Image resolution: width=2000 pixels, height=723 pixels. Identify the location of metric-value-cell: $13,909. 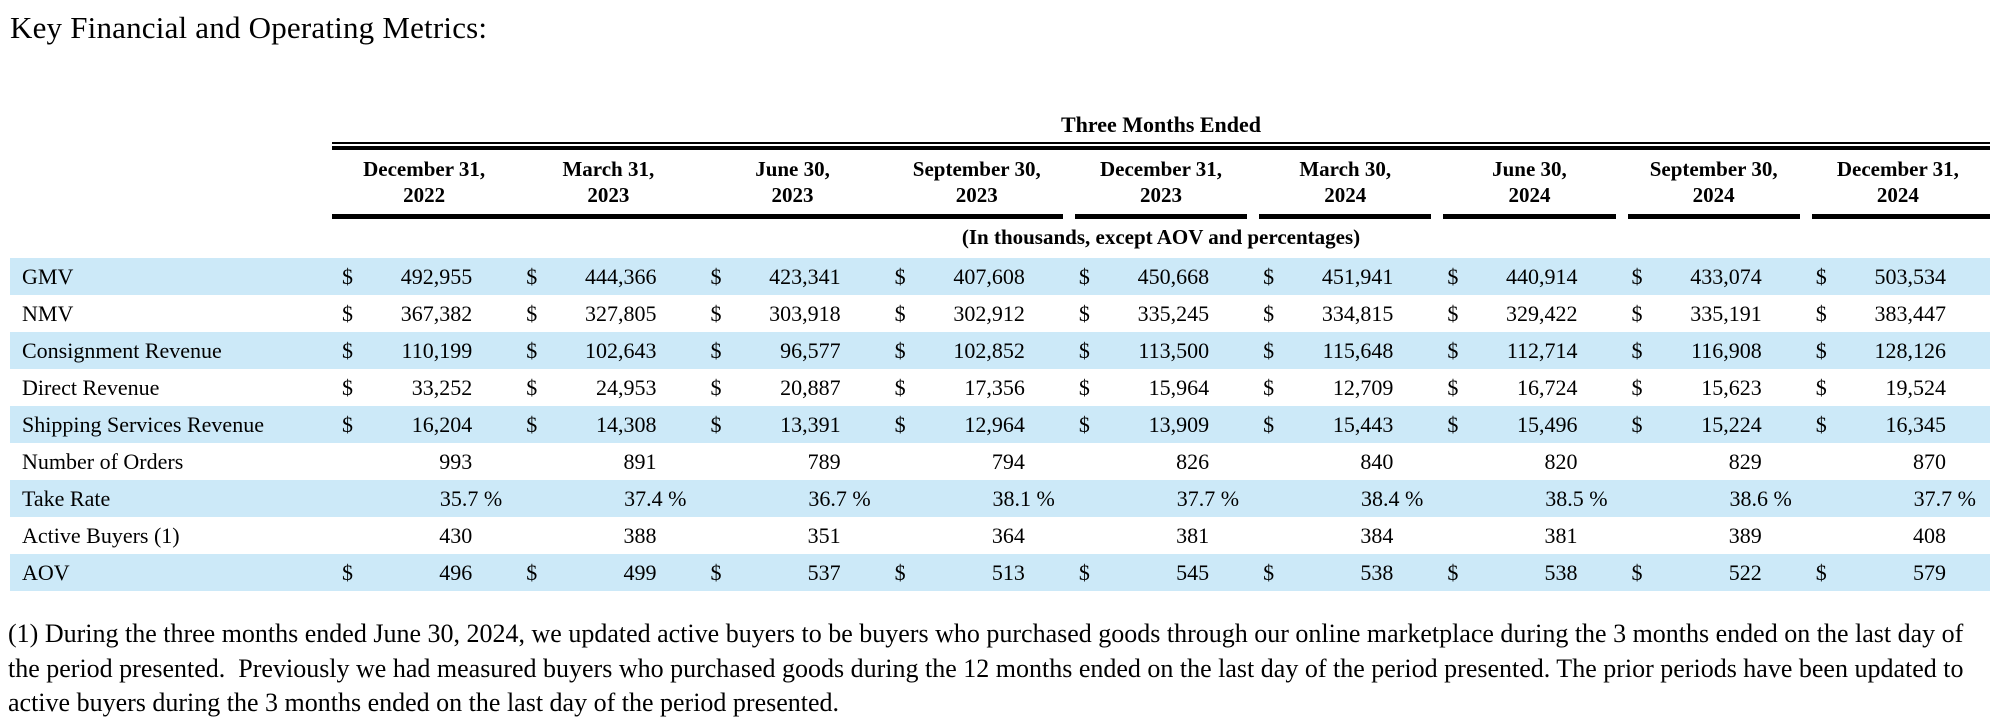
(1161, 425).